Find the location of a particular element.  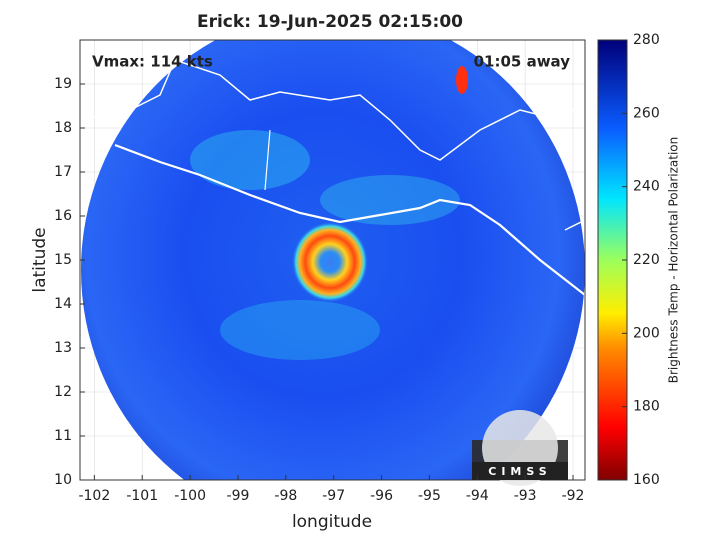

y-tick-label: 17 is located at coordinates (63, 172).